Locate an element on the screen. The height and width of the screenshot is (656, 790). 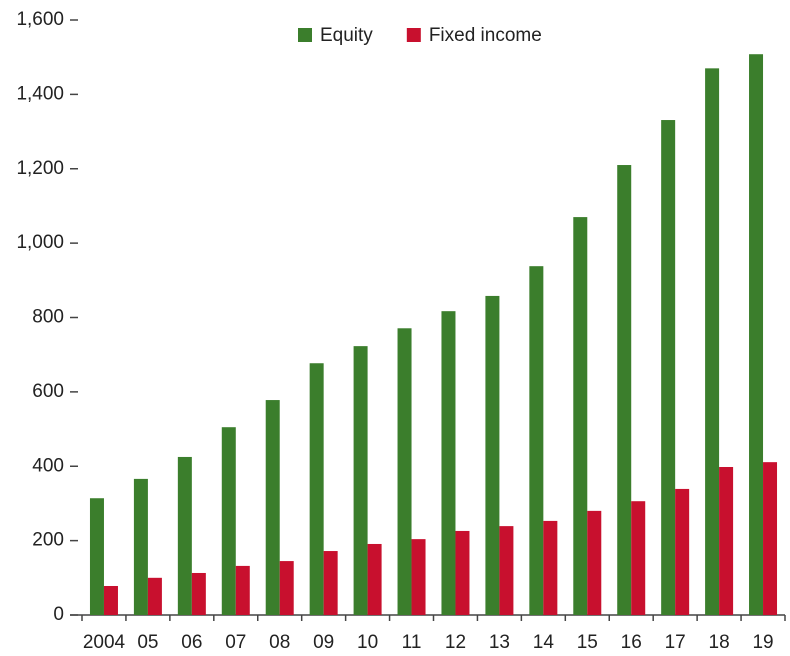
y-tick-label: 400 is located at coordinates (48, 465).